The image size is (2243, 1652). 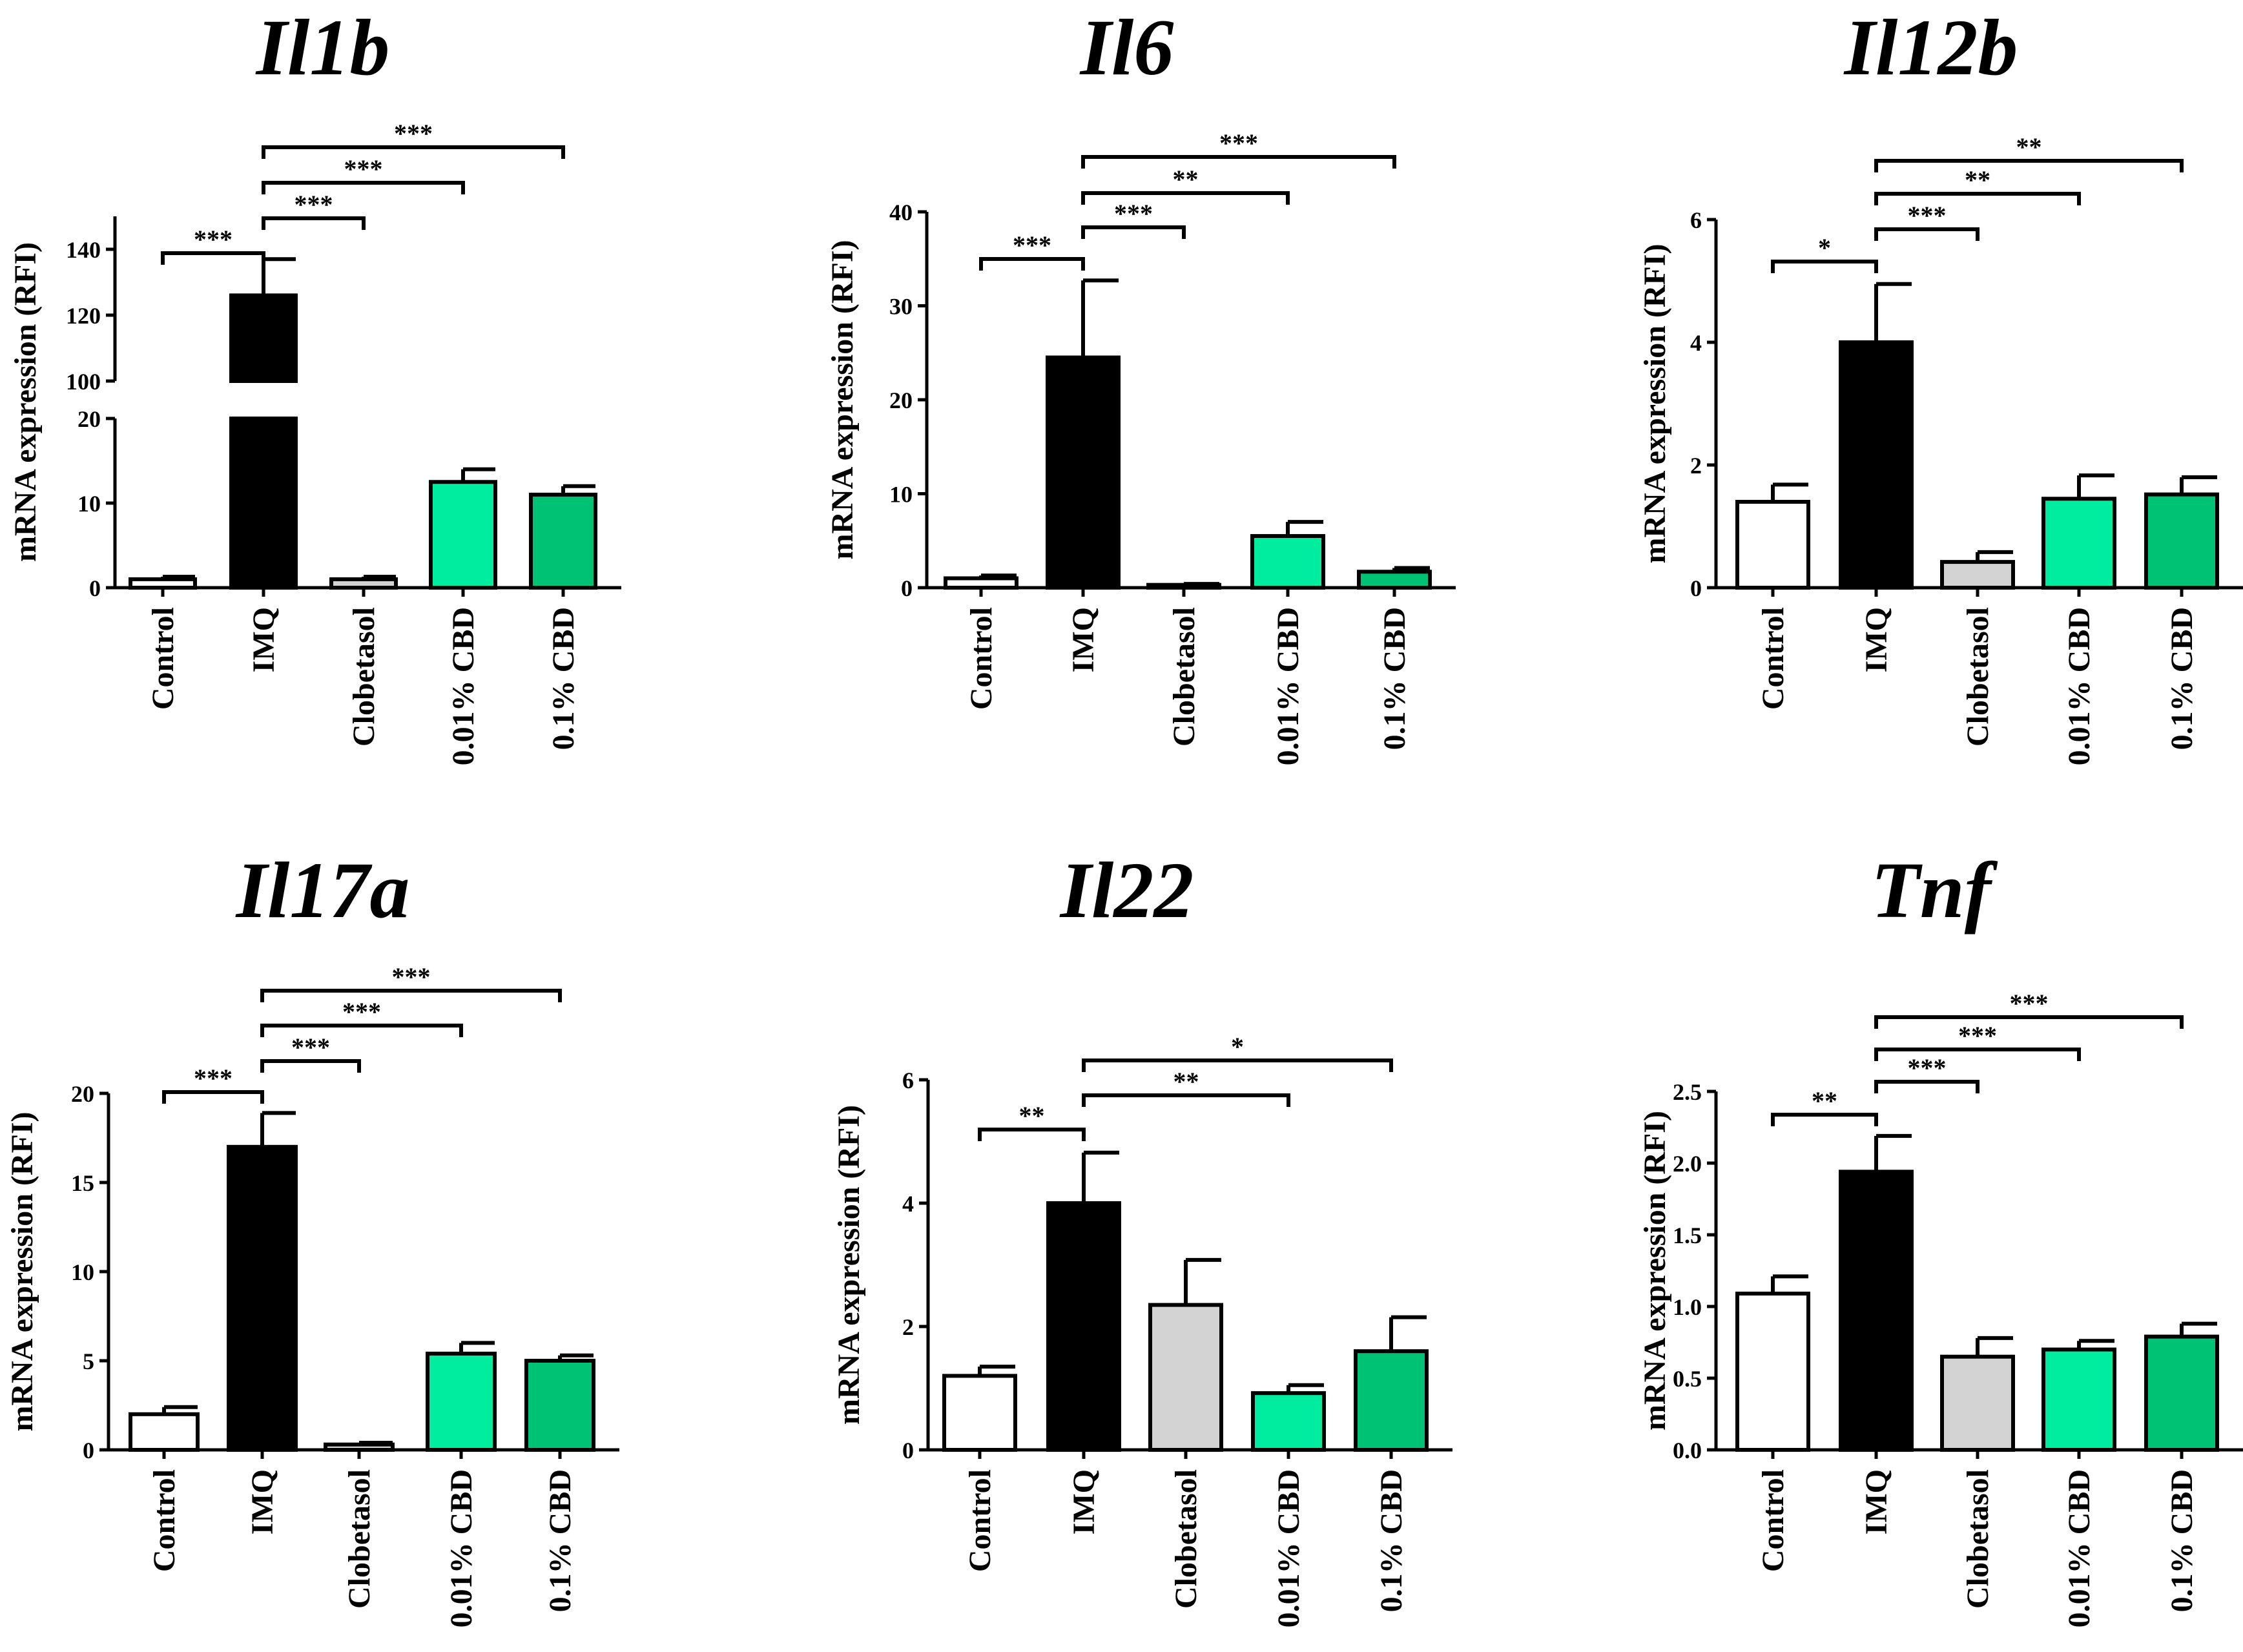 I want to click on y-tick-label: 5, so click(x=88, y=1361).